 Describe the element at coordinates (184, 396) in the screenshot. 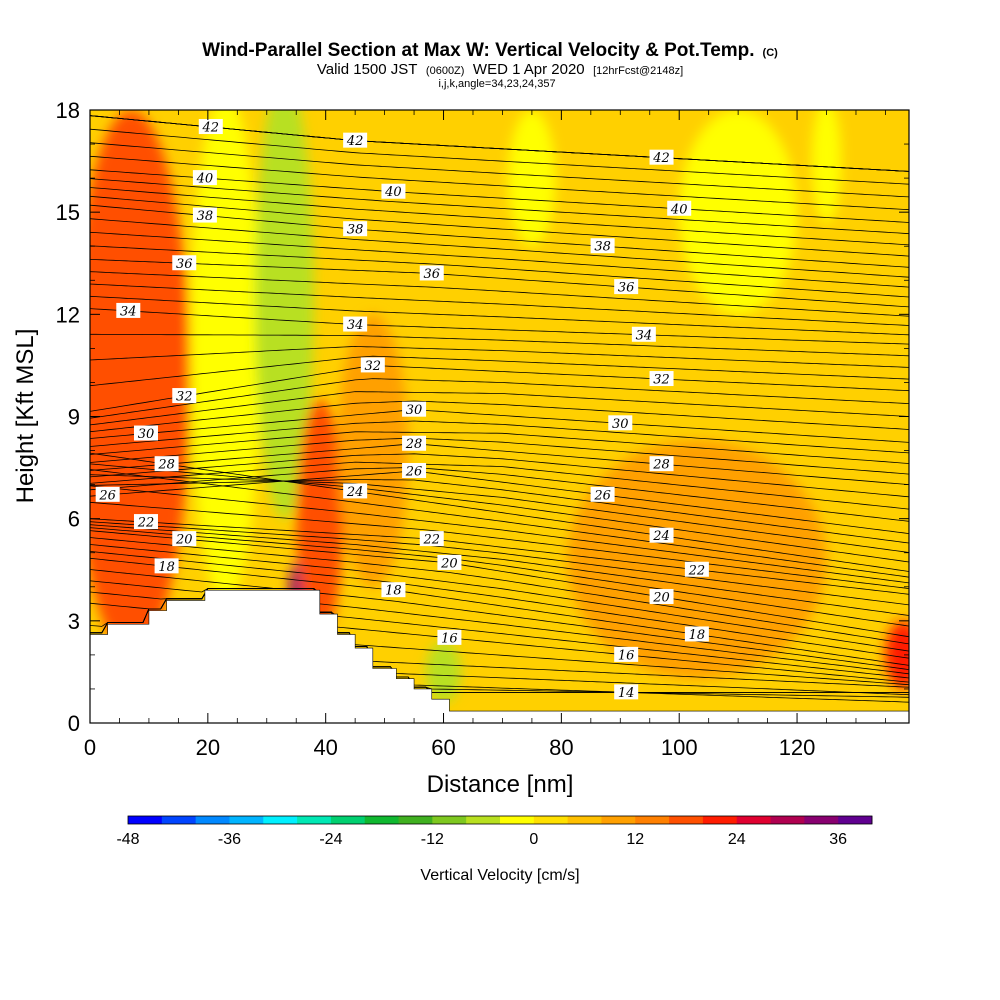

I see `theta-contour-label: 32` at that location.